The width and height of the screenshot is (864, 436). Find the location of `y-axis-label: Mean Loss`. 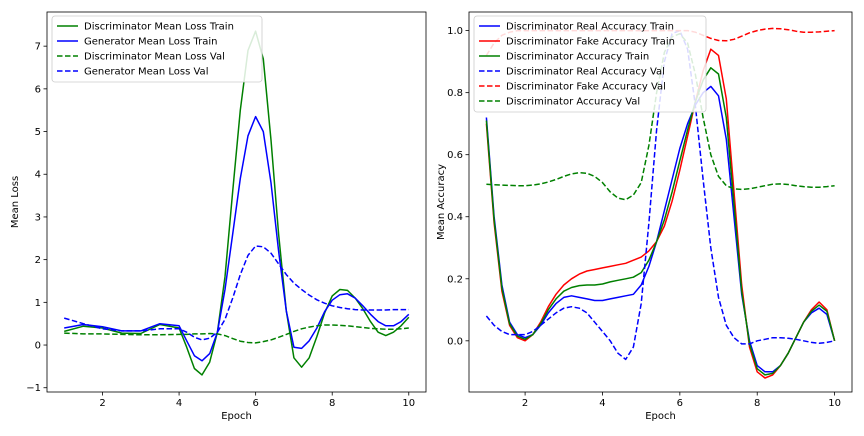

y-axis-label: Mean Loss is located at coordinates (15, 202).